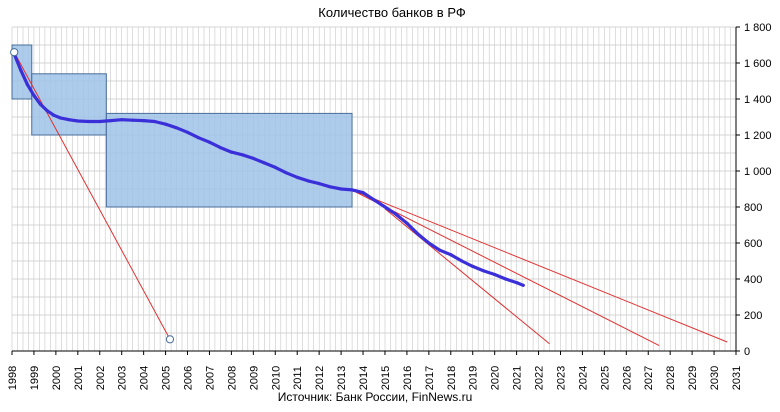 The width and height of the screenshot is (780, 412). Describe the element at coordinates (474, 378) in the screenshot. I see `x-tick-label: 2019` at that location.